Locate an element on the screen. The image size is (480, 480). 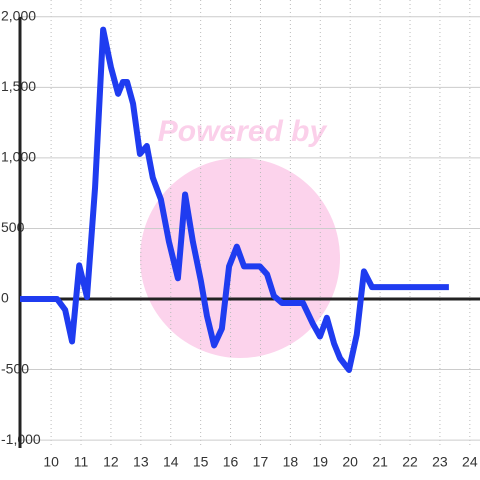
x-tick-label: 14 is located at coordinates (171, 462).